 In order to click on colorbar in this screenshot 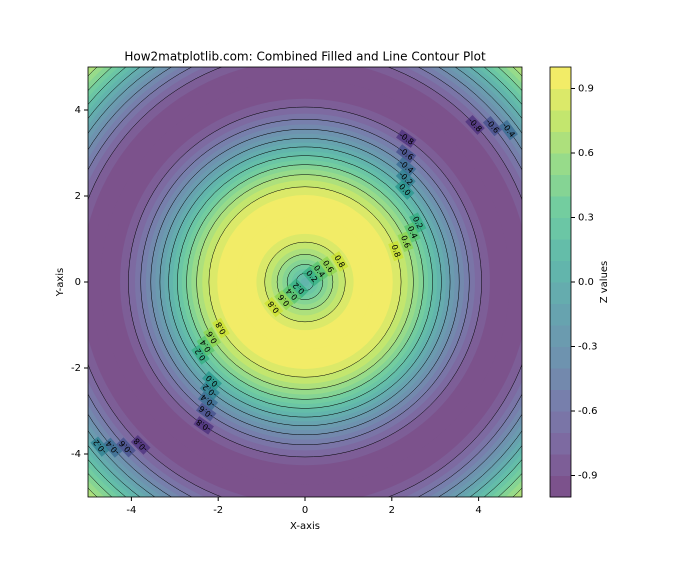, I will do `click(560, 282)`.